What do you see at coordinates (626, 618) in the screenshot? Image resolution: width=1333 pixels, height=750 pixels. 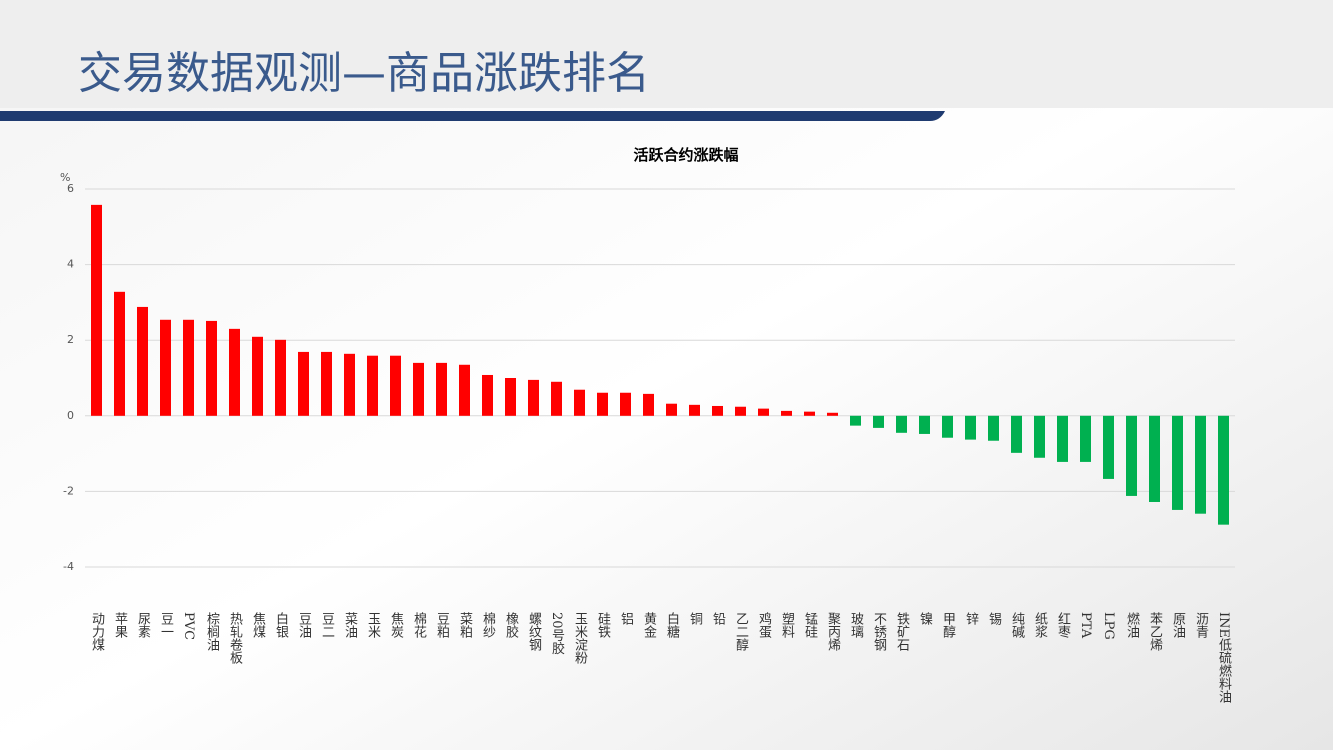 I see `x-tick-label: 铝` at bounding box center [626, 618].